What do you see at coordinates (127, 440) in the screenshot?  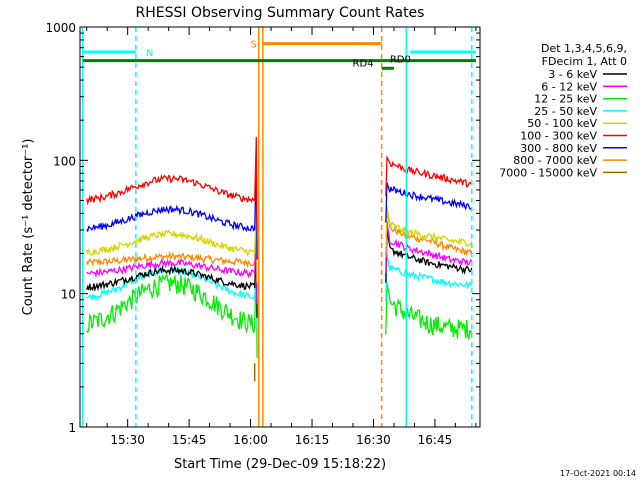 I see `x-tick-label: 15:30` at bounding box center [127, 440].